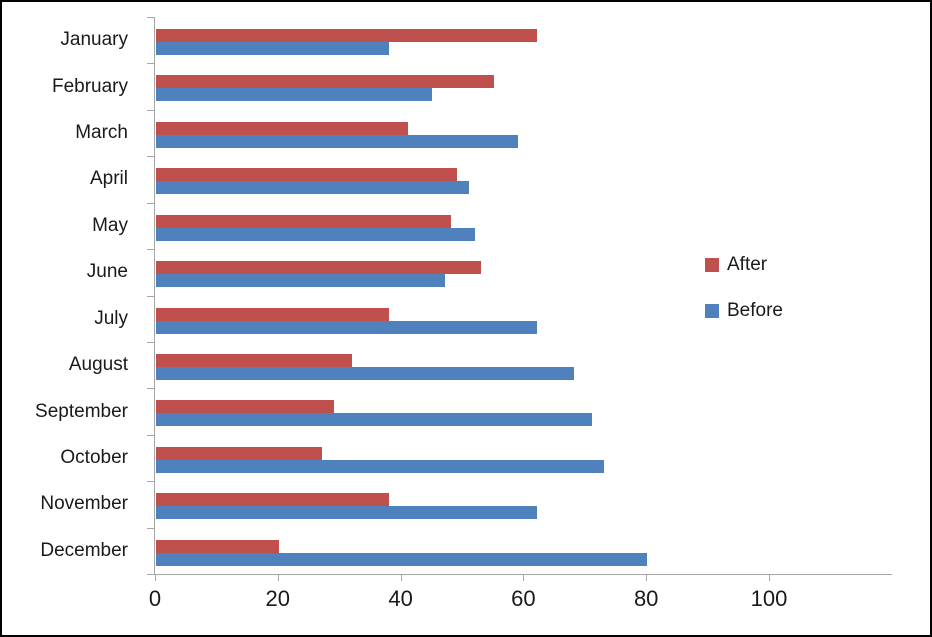 This screenshot has width=932, height=637. What do you see at coordinates (84, 550) in the screenshot?
I see `category-label: December` at bounding box center [84, 550].